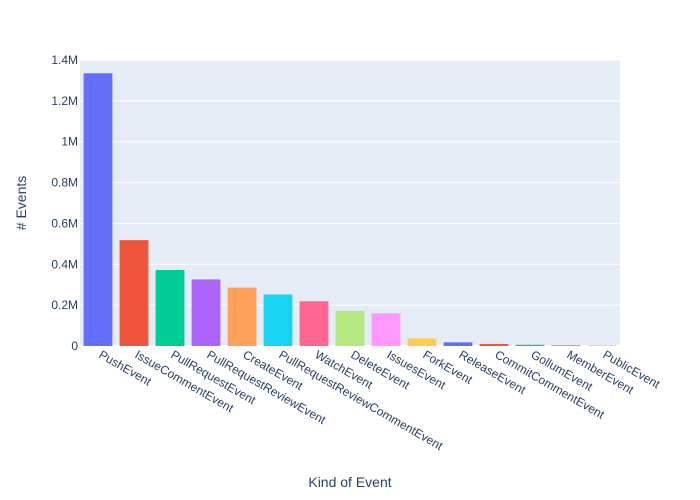 Image resolution: width=700 pixels, height=500 pixels. What do you see at coordinates (74, 346) in the screenshot?
I see `y-tick-label: 0` at bounding box center [74, 346].